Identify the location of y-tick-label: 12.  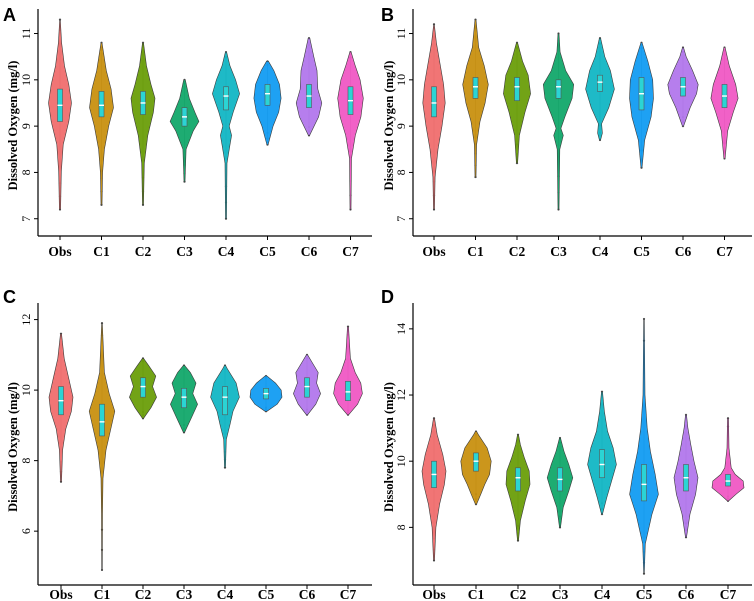
(26, 320).